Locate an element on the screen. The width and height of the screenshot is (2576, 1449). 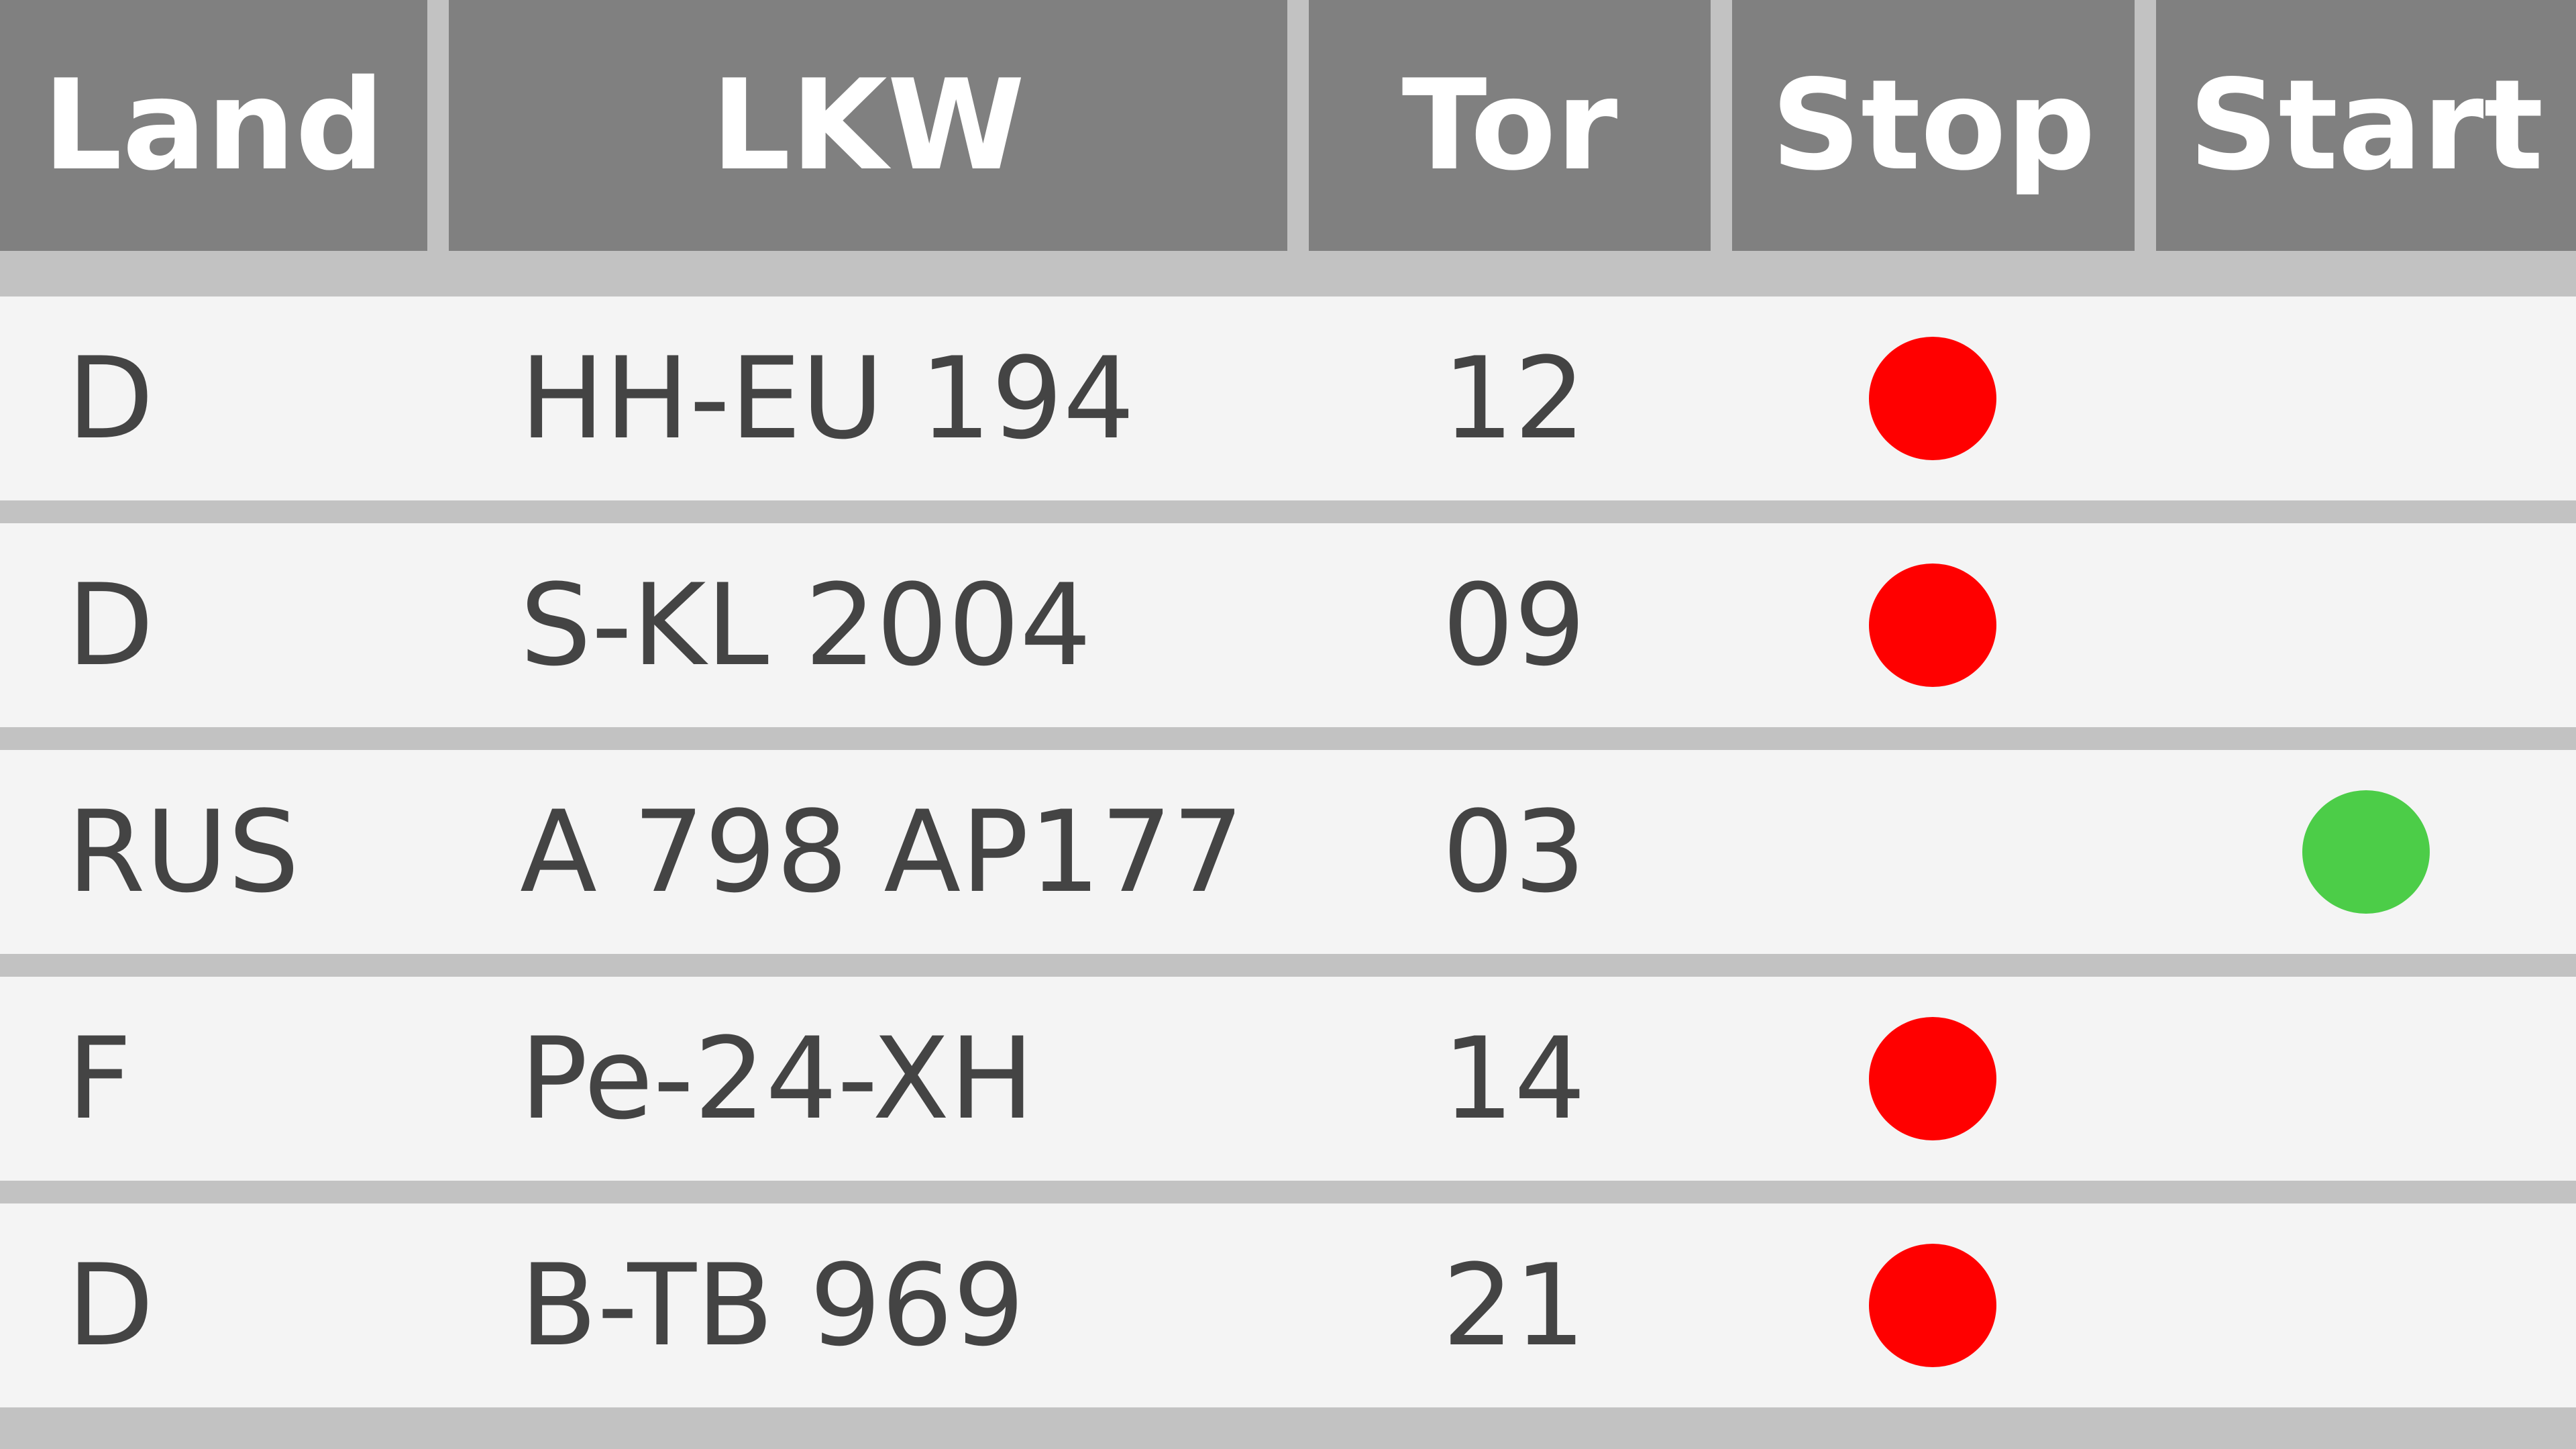
table-row: RUS A 798 AP177 03 is located at coordinates (1288, 852).